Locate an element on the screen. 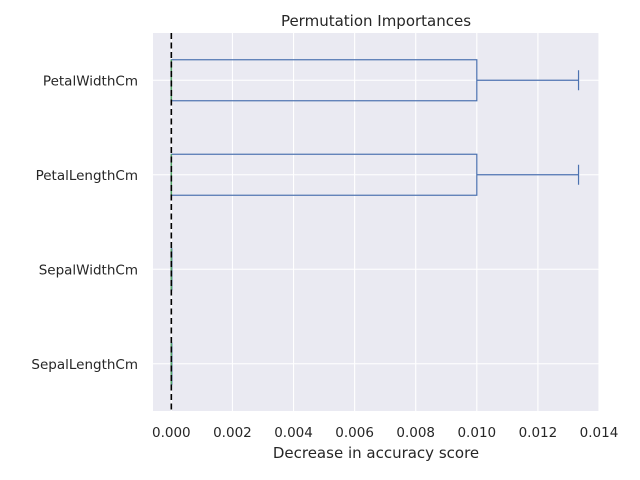 This screenshot has height=480, width=640. x-tick-label: 0.004 is located at coordinates (293, 433).